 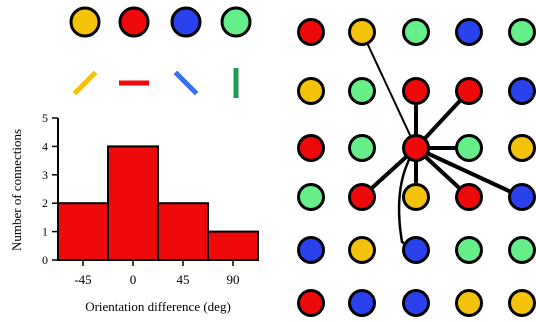 What do you see at coordinates (133, 279) in the screenshot?
I see `x-tick-label: 0` at bounding box center [133, 279].